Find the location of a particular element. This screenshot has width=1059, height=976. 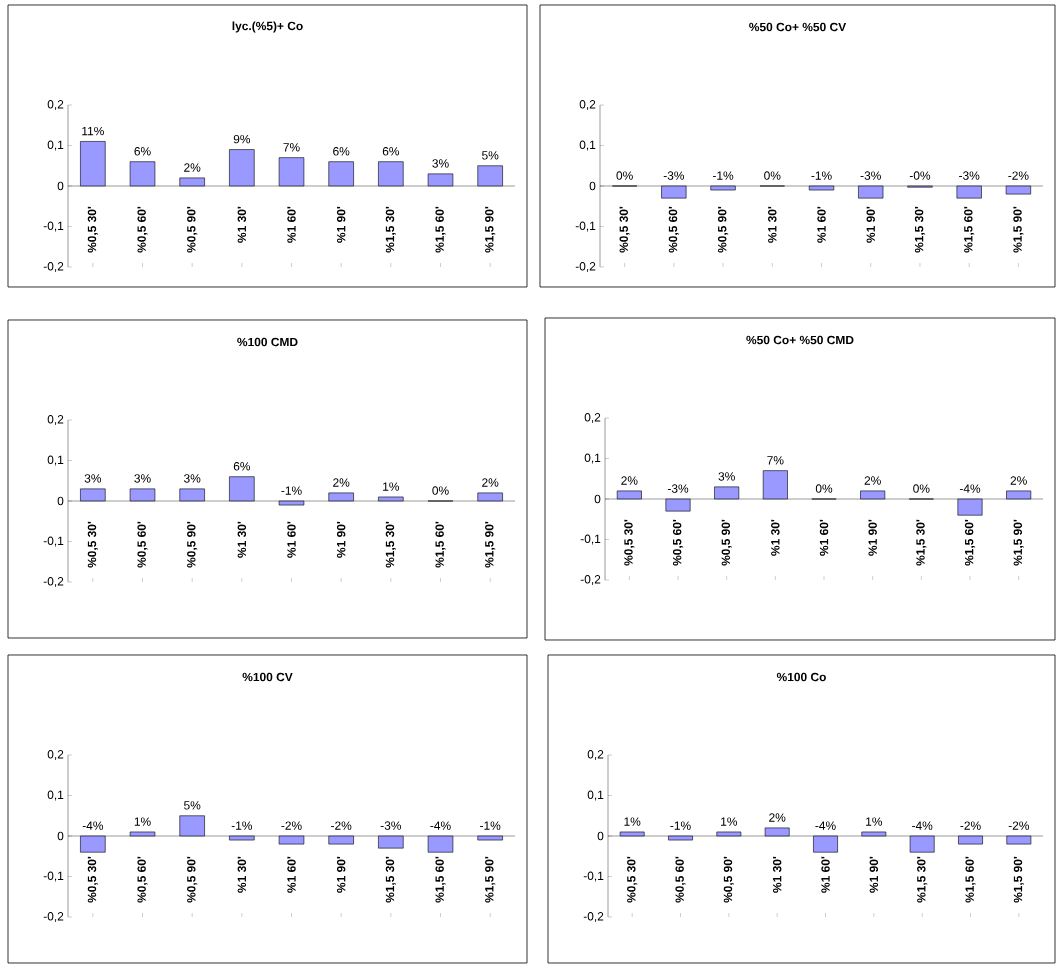

data-label: 5% is located at coordinates (192, 805).